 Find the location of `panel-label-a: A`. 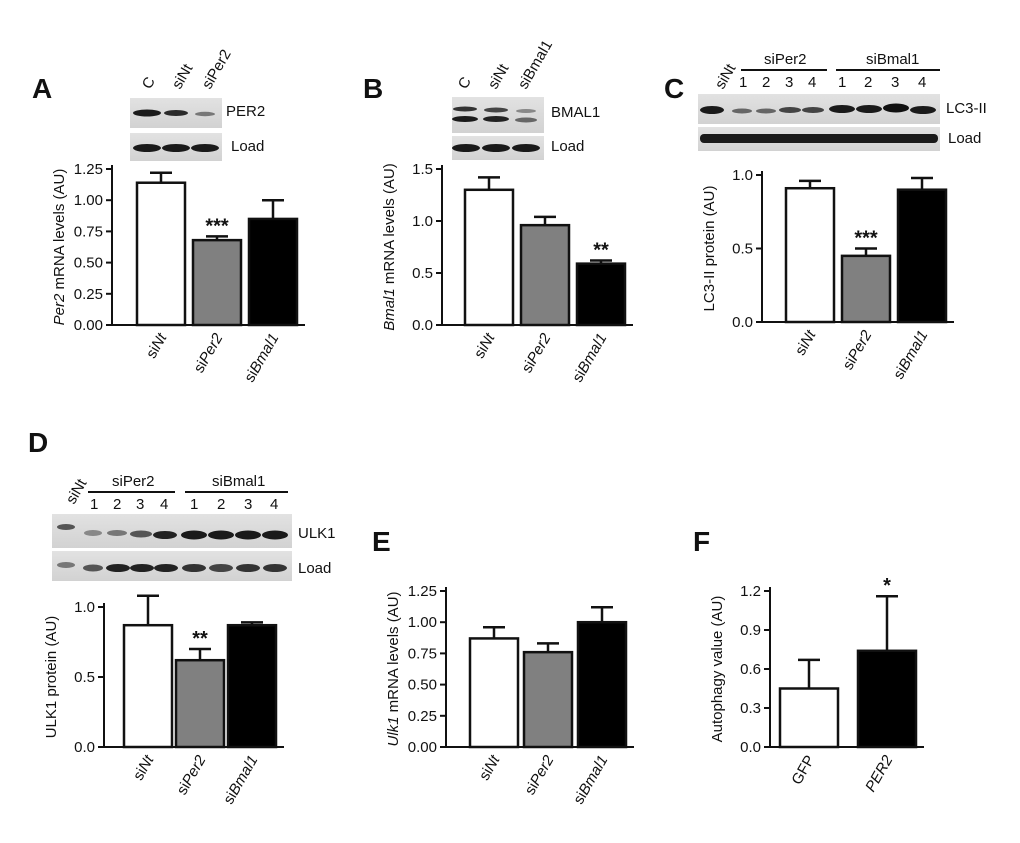

panel-label-a: A is located at coordinates (42, 88).